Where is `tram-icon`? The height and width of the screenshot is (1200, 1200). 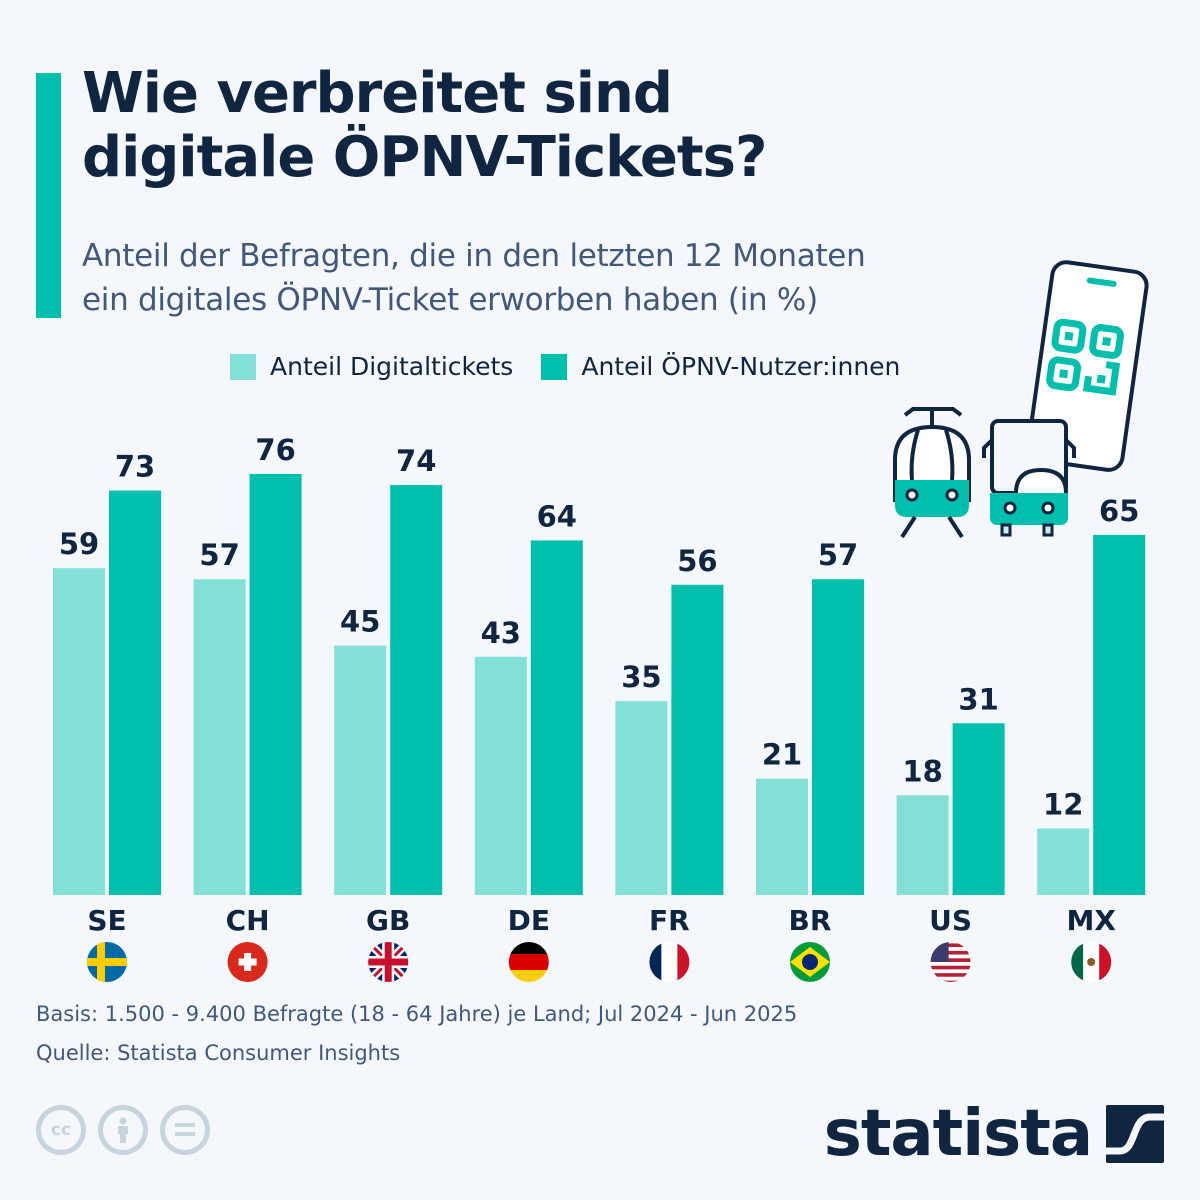 tram-icon is located at coordinates (932, 473).